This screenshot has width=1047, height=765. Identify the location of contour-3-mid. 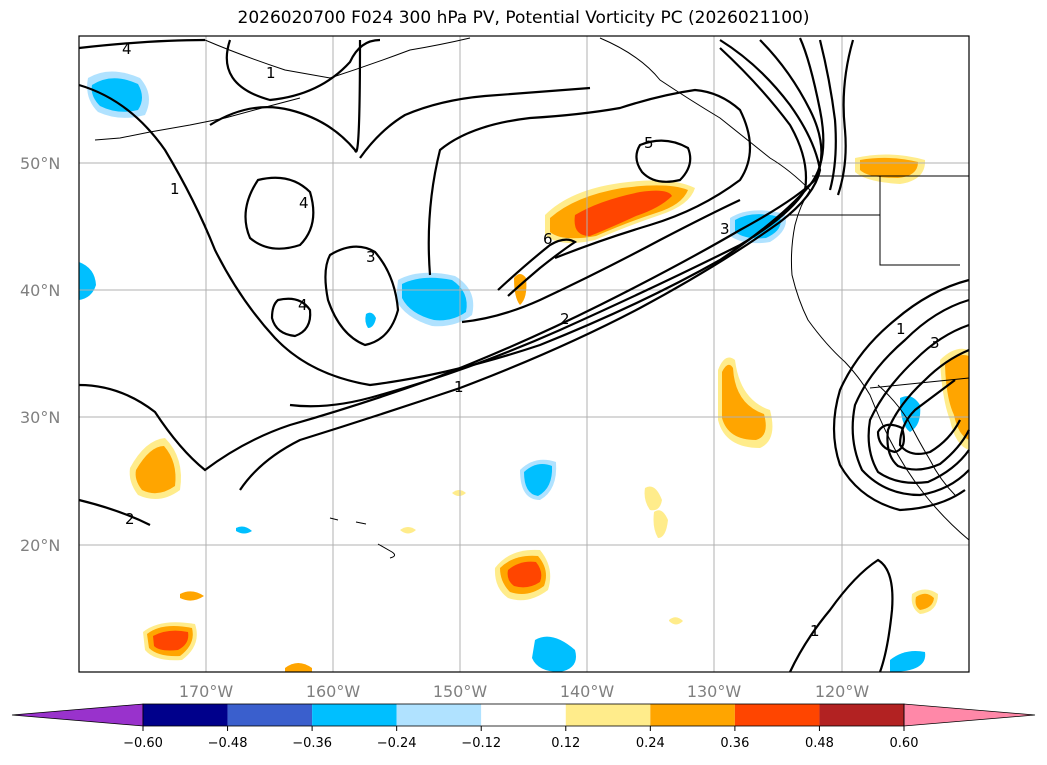
(362, 296).